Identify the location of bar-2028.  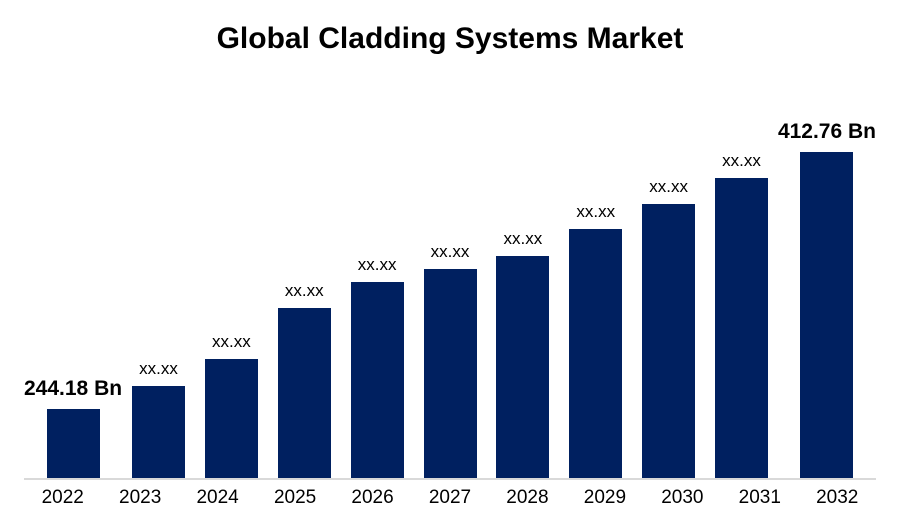
(523, 367).